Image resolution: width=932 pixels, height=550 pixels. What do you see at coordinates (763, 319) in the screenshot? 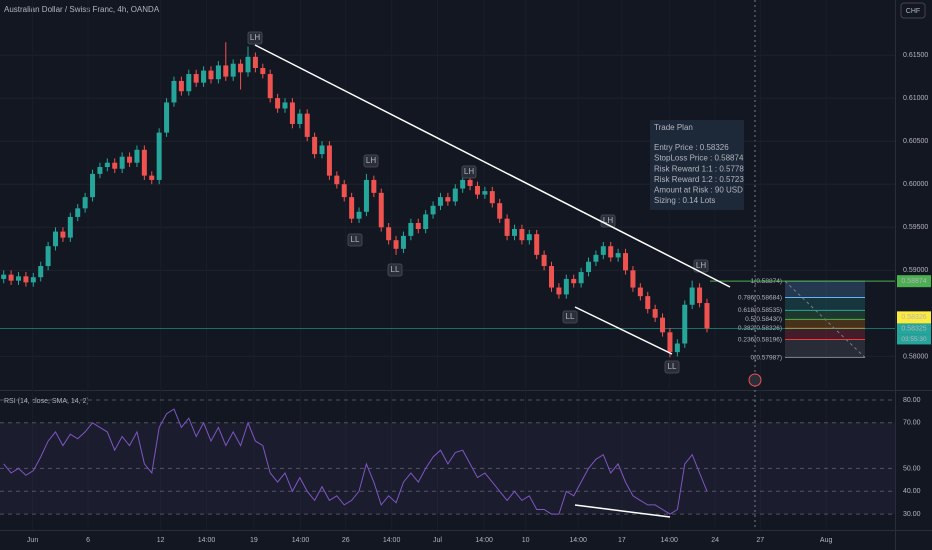
I see `fib-label: 0.5(0.58430)` at bounding box center [763, 319].